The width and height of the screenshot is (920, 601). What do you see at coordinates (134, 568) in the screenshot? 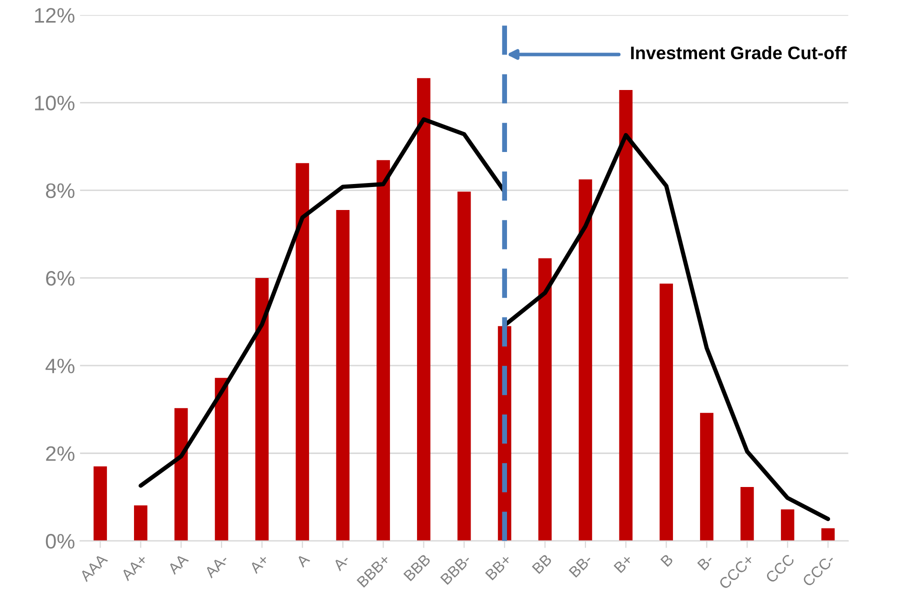
I see `x-tick-label: AA+` at bounding box center [134, 568].